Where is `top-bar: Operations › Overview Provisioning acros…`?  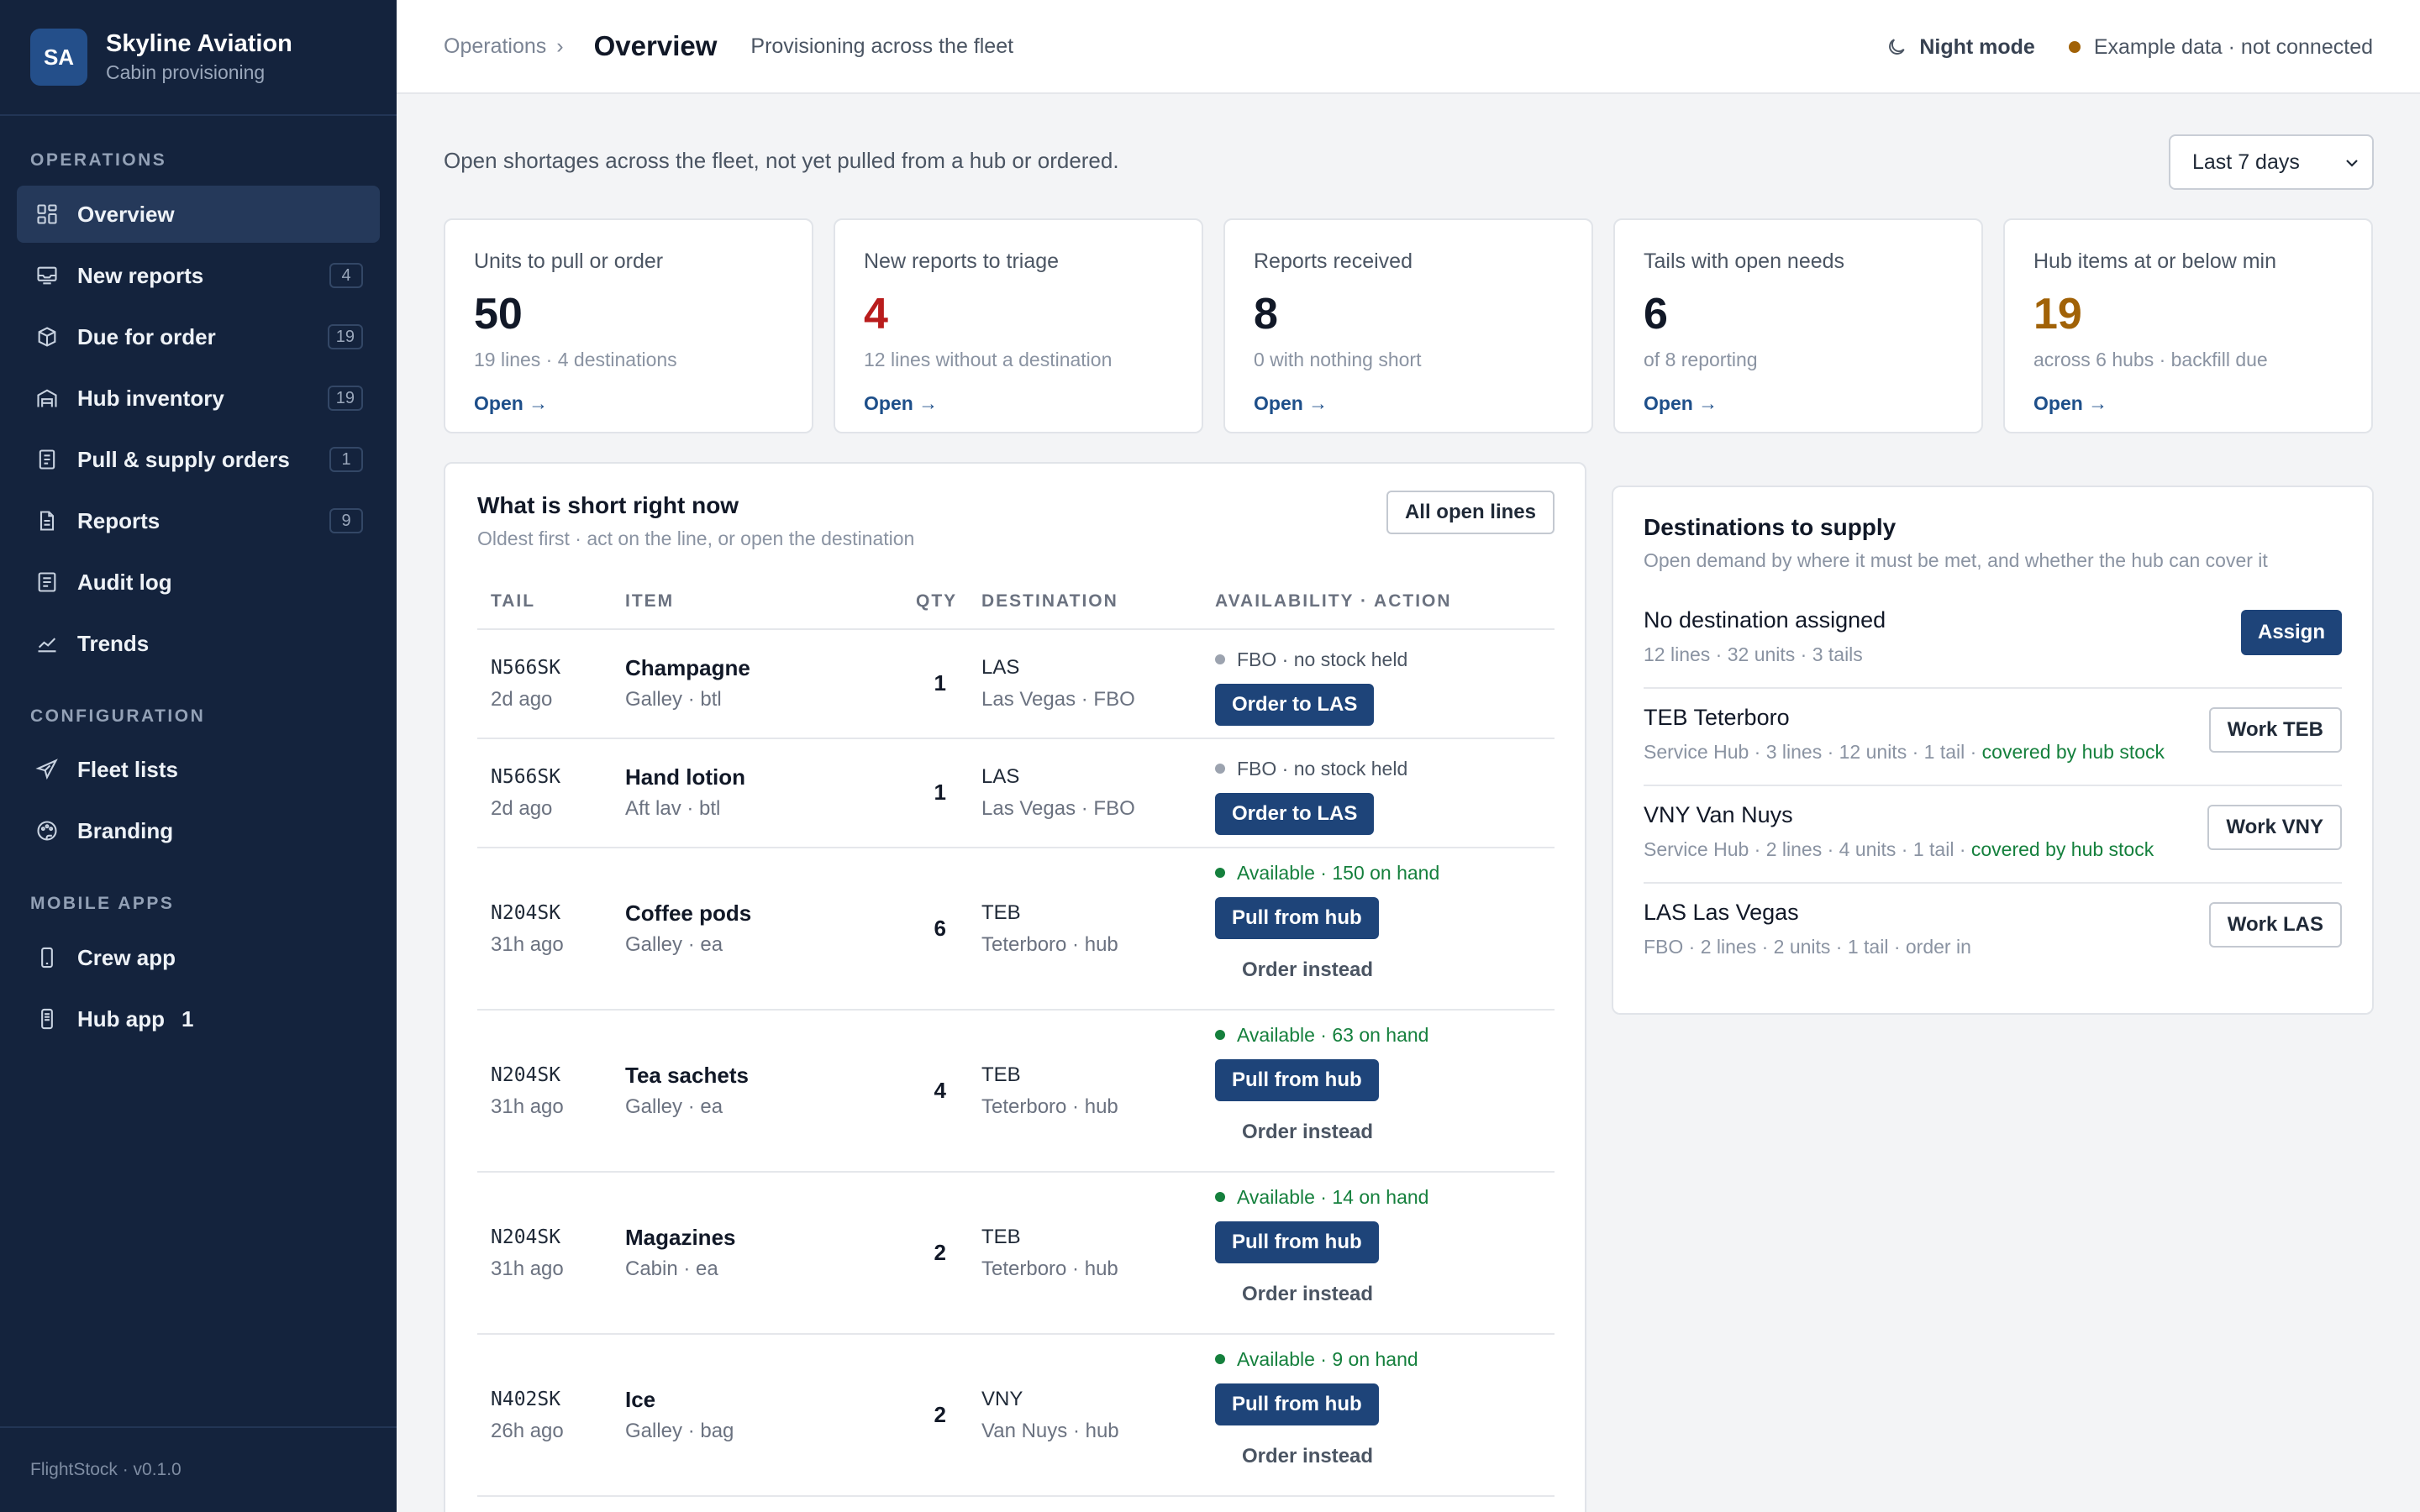 top-bar: Operations › Overview Provisioning acros… is located at coordinates (1408, 47).